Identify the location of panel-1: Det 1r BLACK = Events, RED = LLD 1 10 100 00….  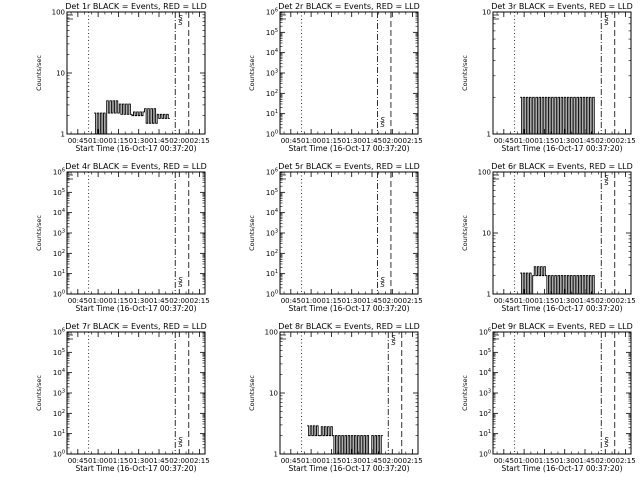
(122, 77).